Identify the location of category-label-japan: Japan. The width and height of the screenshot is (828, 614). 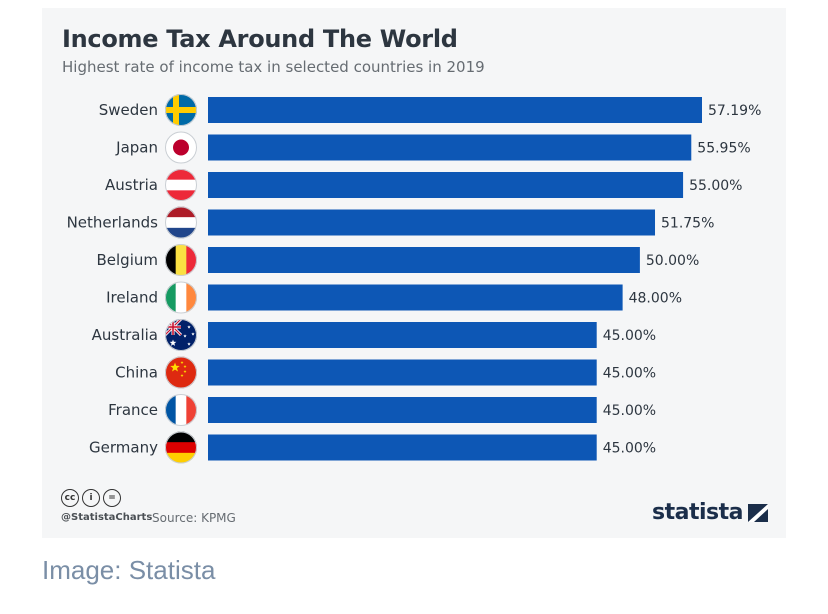
(136, 148).